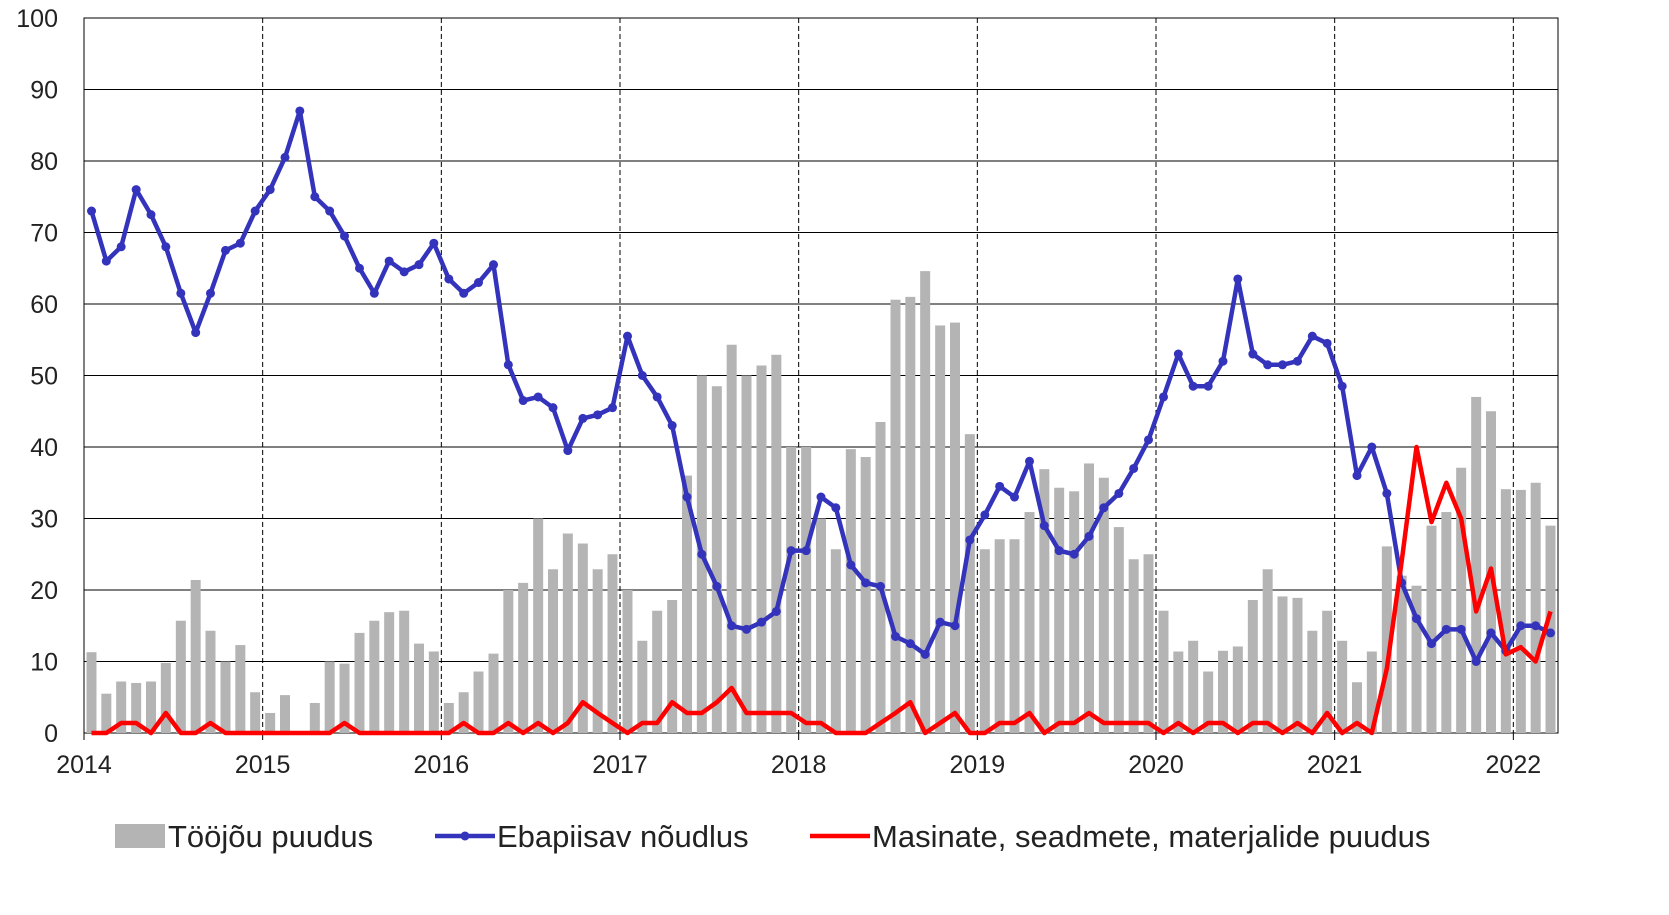 The height and width of the screenshot is (915, 1669). I want to click on x-tick-label: 2020, so click(1156, 765).